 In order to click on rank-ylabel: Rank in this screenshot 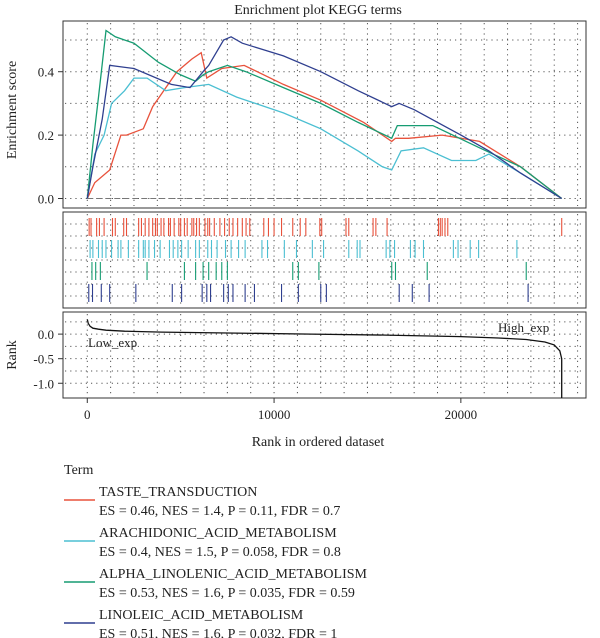, I will do `click(12, 355)`.